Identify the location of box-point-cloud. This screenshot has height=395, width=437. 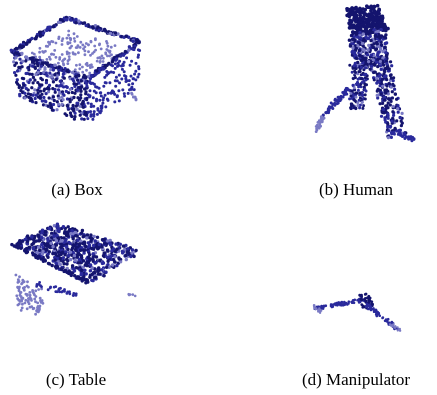
(75, 68).